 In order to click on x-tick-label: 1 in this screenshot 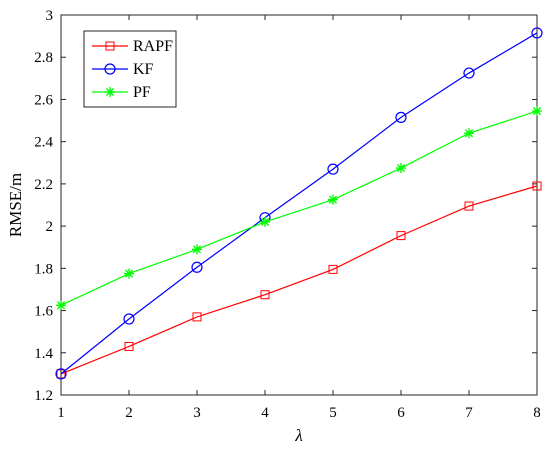, I will do `click(61, 413)`.